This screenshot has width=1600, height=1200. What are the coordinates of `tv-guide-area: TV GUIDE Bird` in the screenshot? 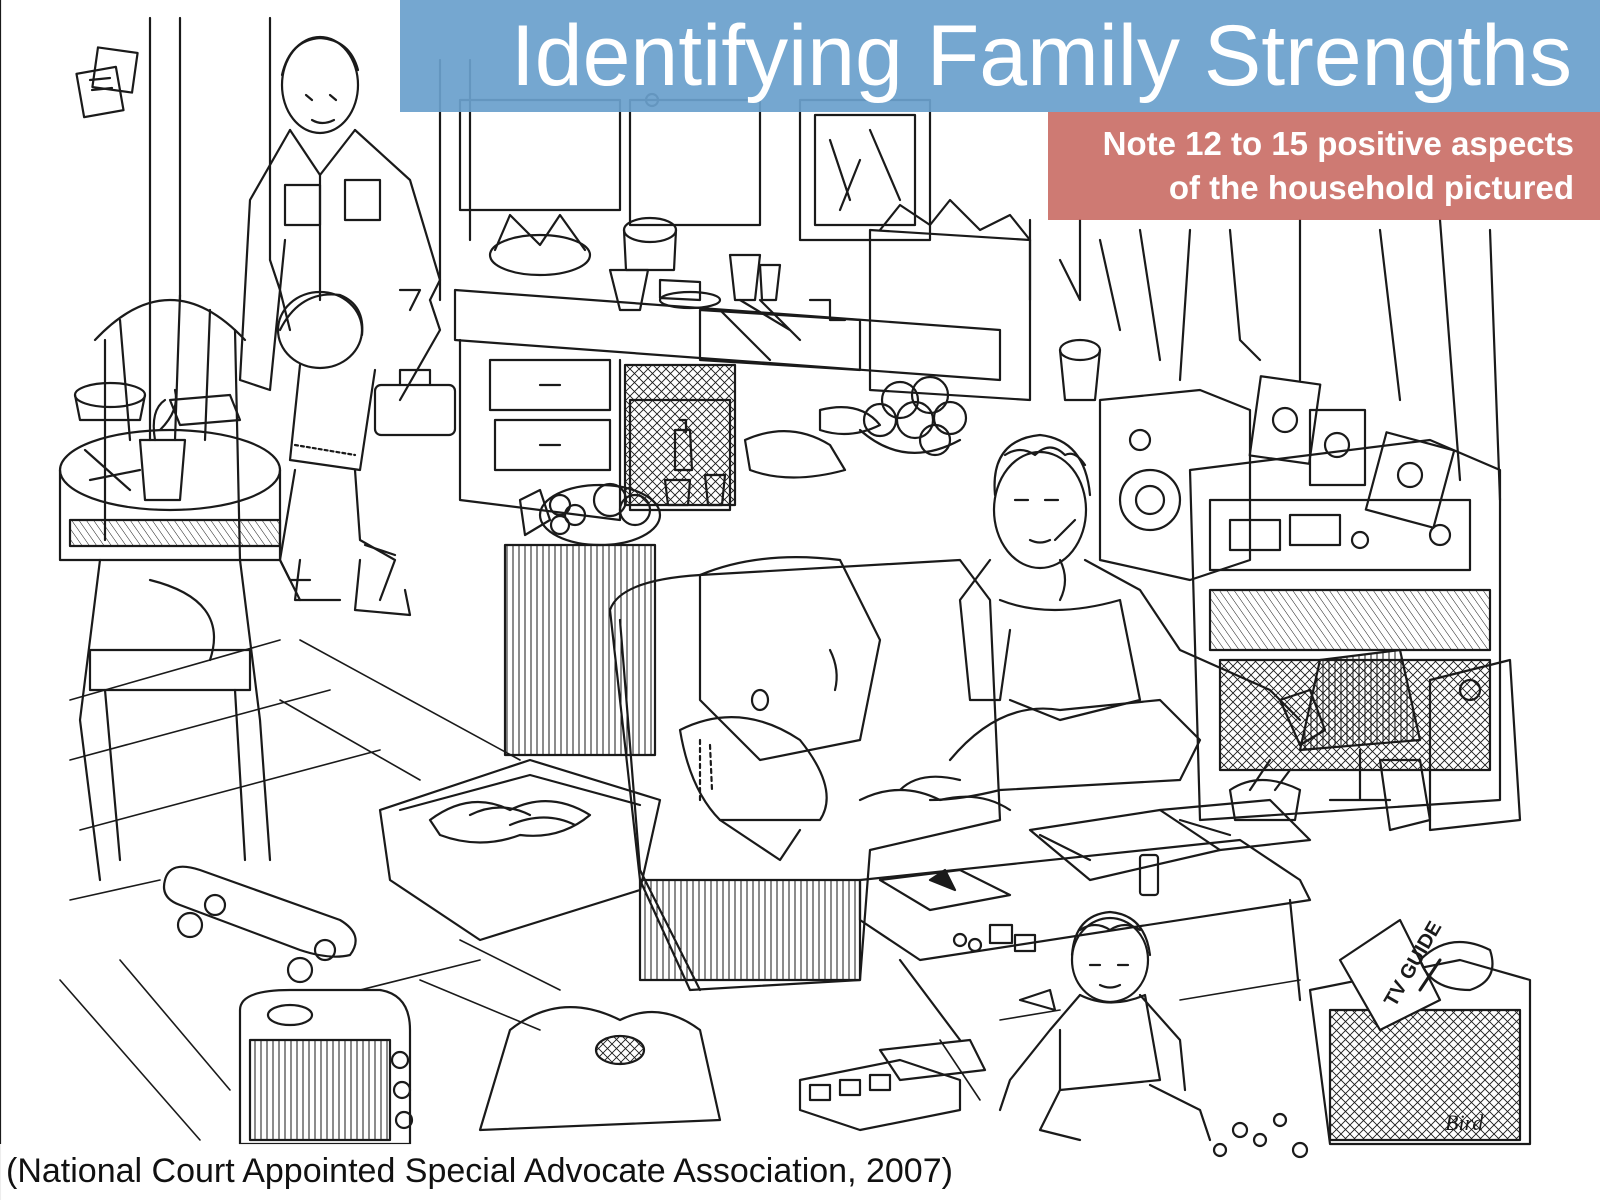 It's located at (1420, 1032).